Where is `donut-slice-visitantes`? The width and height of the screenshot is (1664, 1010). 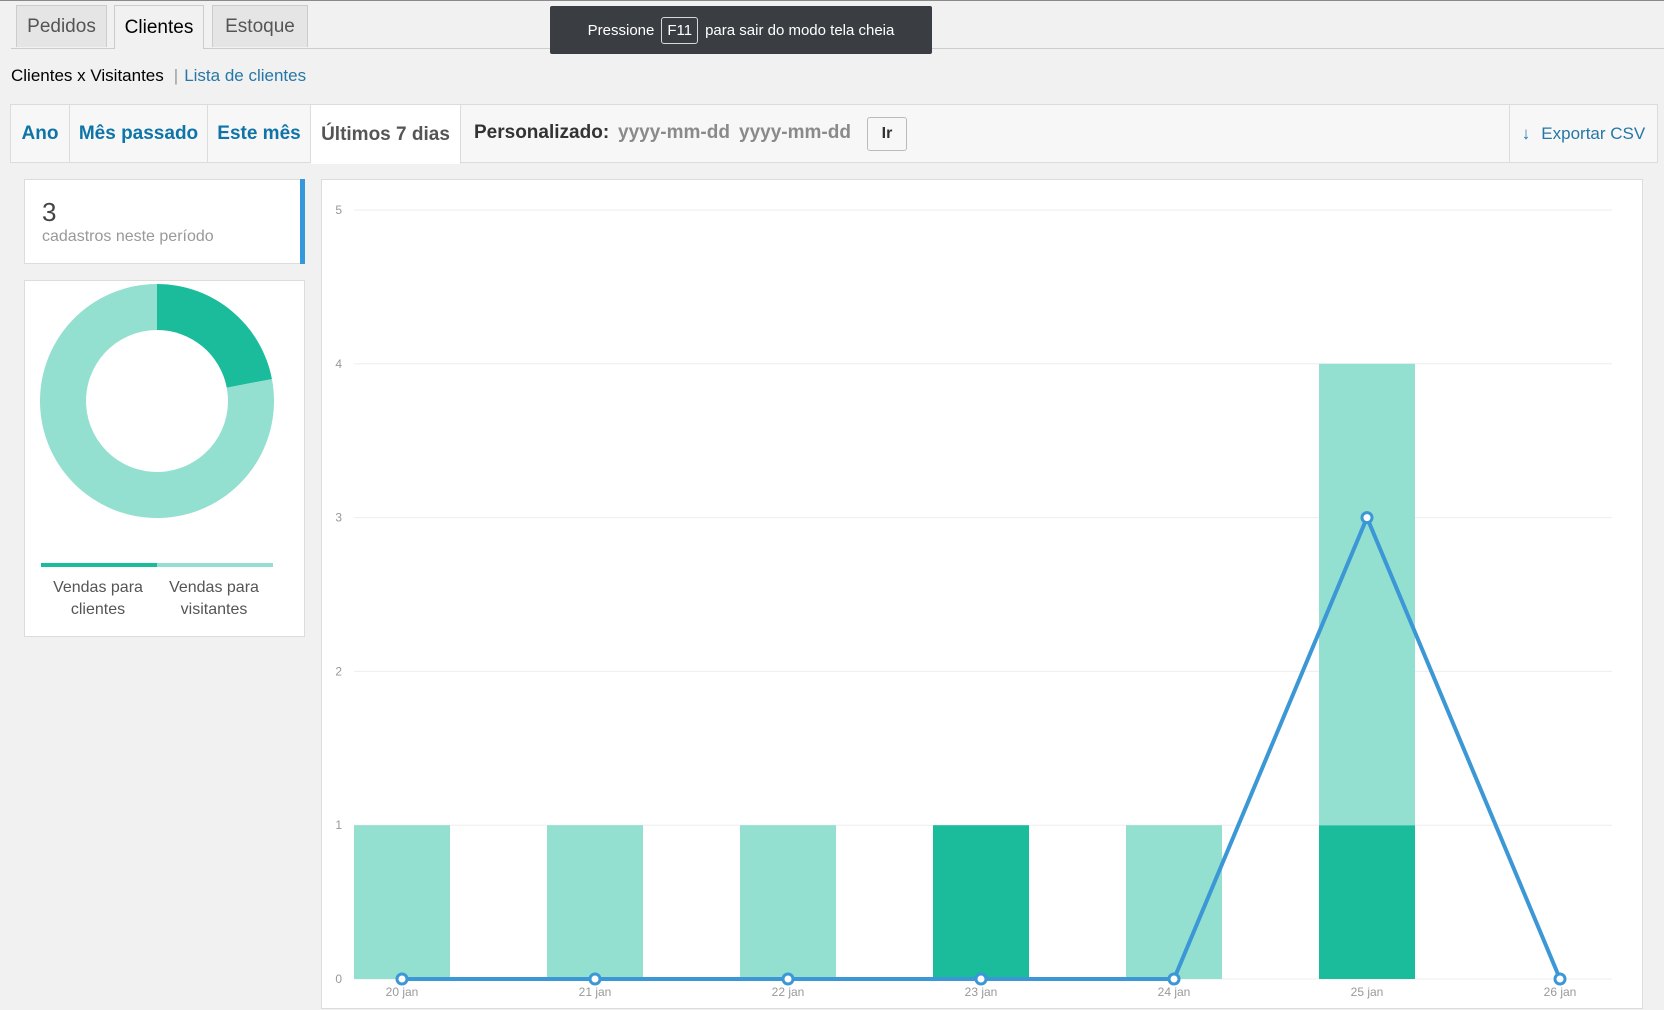 donut-slice-visitantes is located at coordinates (156, 401).